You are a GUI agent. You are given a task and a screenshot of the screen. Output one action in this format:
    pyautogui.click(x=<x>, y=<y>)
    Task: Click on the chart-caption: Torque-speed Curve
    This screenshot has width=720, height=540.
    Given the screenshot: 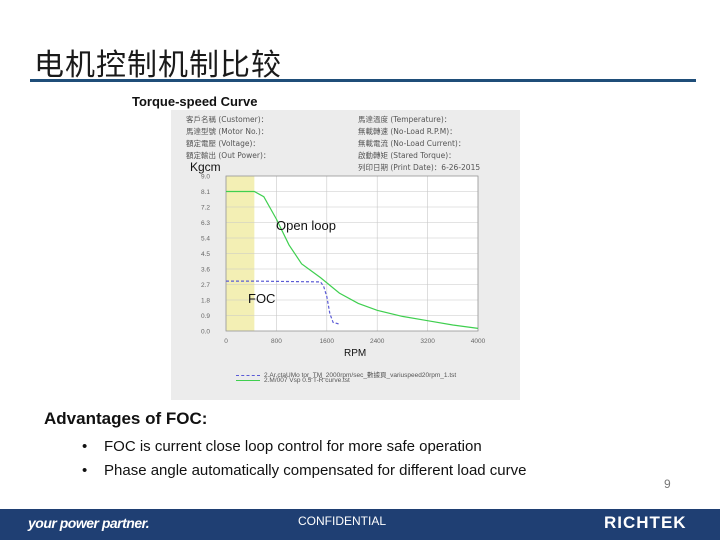 What is the action you would take?
    pyautogui.click(x=195, y=101)
    